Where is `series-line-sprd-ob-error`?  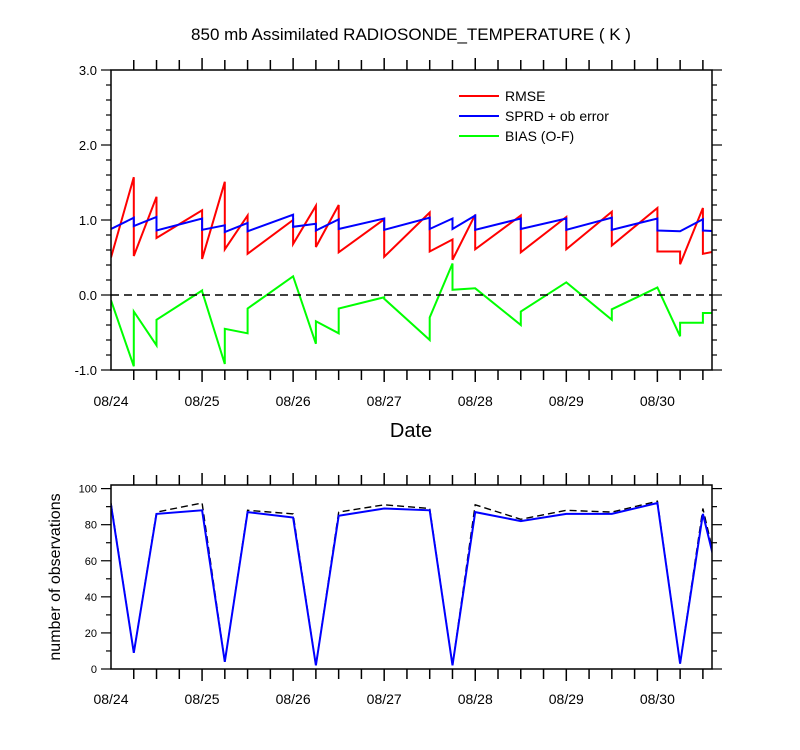 series-line-sprd-ob-error is located at coordinates (411, 223).